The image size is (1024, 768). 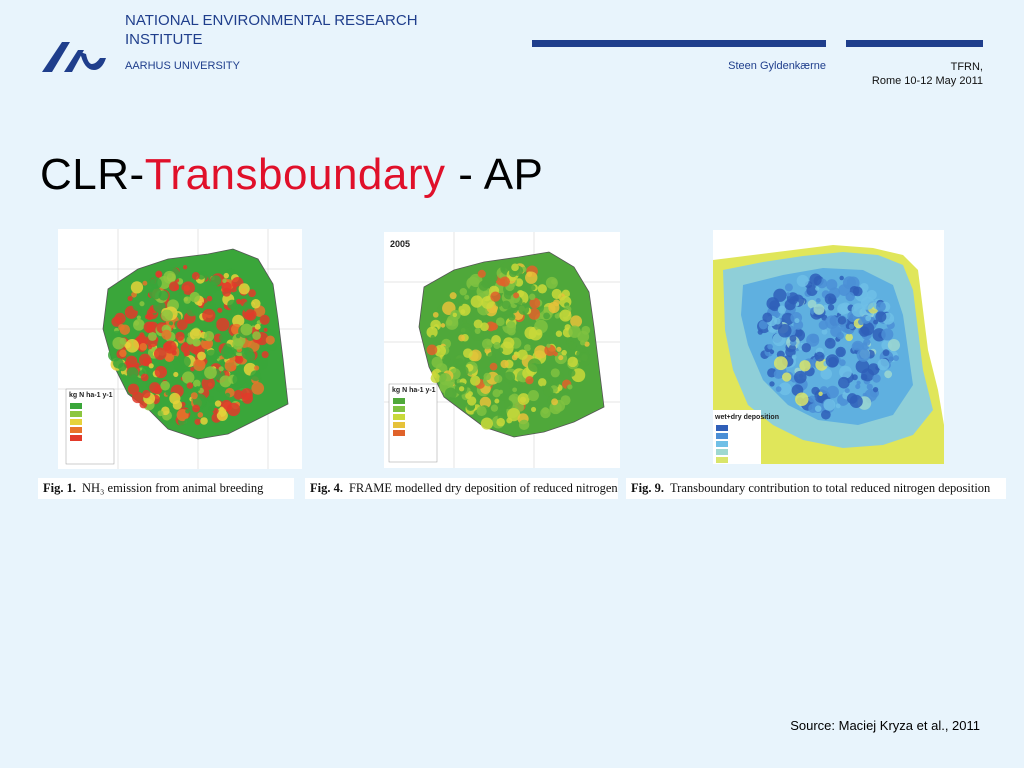 I want to click on figure-label: Fig. 9., so click(x=647, y=488).